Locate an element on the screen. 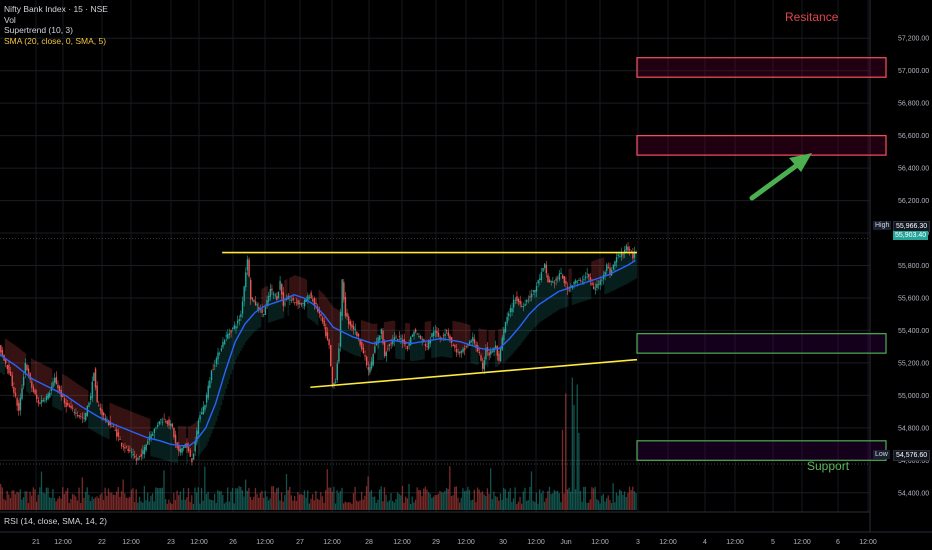 This screenshot has width=932, height=550. rsi-legend: RSI (14, close, SMA, 14, 2) is located at coordinates (55, 521).